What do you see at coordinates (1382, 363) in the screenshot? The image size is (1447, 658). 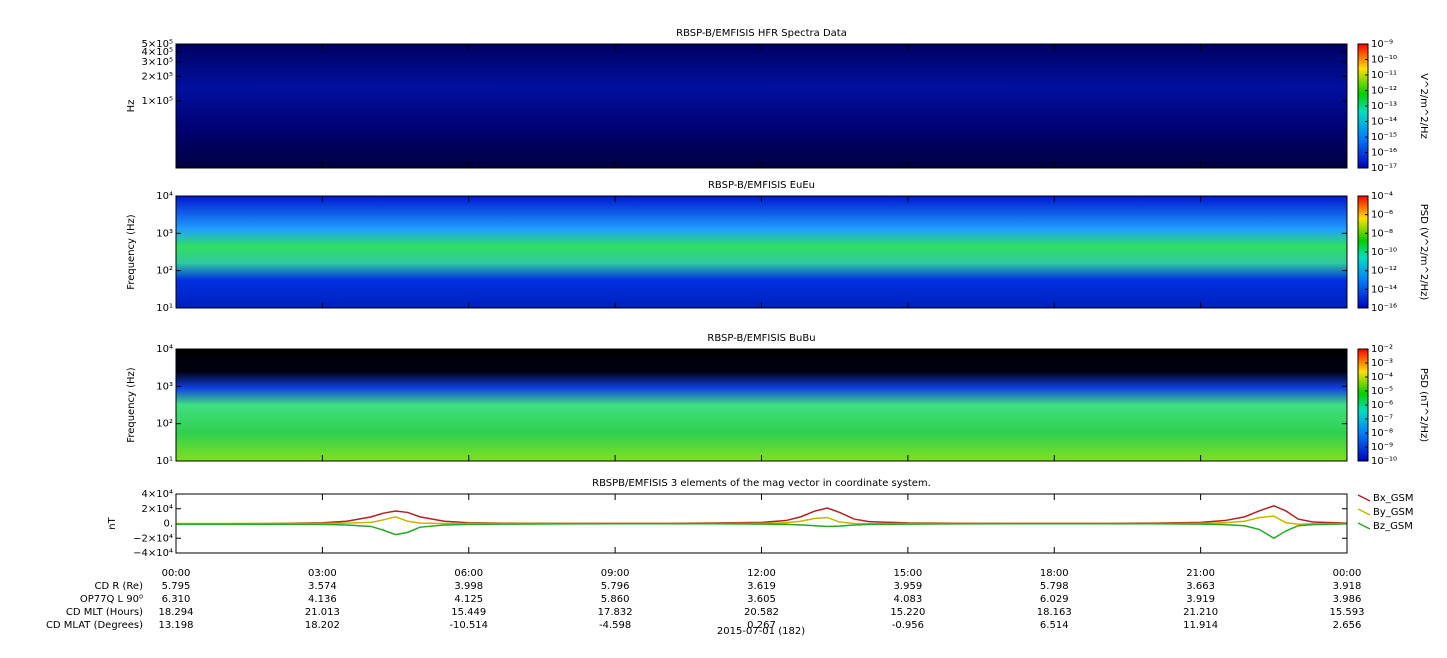 I see `colorbar-tick-label: 10⁻³` at bounding box center [1382, 363].